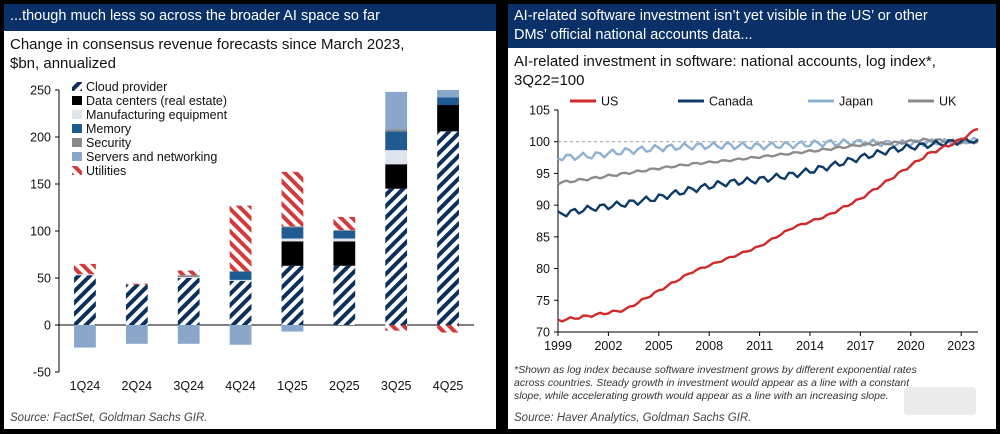 This screenshot has height=434, width=1000. Describe the element at coordinates (44, 279) in the screenshot. I see `y-tick-label: 50` at that location.